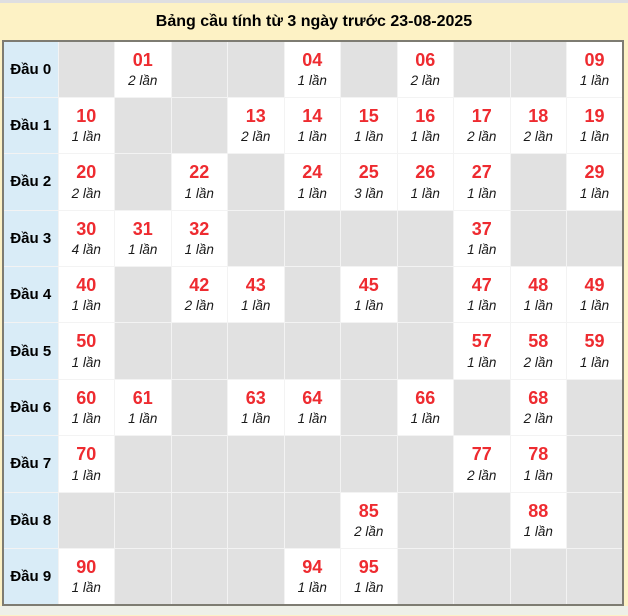 The width and height of the screenshot is (628, 616). I want to click on title-bar: Bảng cầu tính từ 3 ngày trước 23-08-2025, so click(314, 21).